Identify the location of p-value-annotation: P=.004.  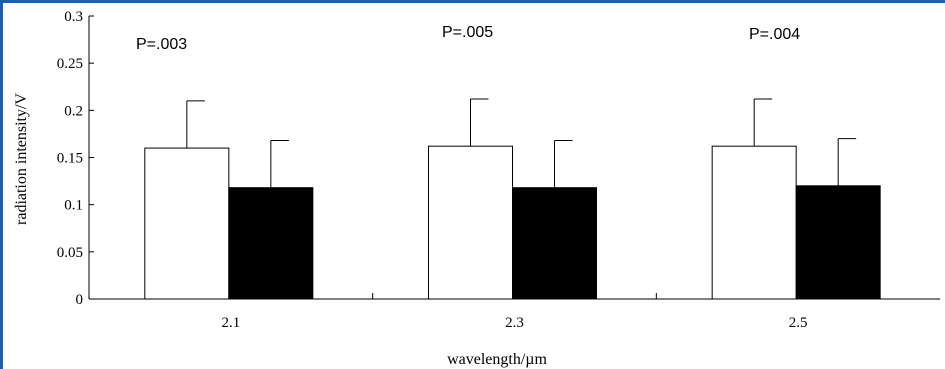
(774, 34).